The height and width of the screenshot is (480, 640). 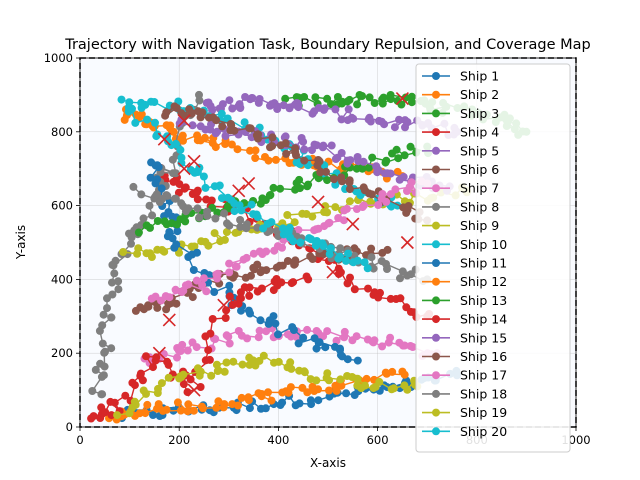 What do you see at coordinates (483, 244) in the screenshot?
I see `legend-label: Ship 10` at bounding box center [483, 244].